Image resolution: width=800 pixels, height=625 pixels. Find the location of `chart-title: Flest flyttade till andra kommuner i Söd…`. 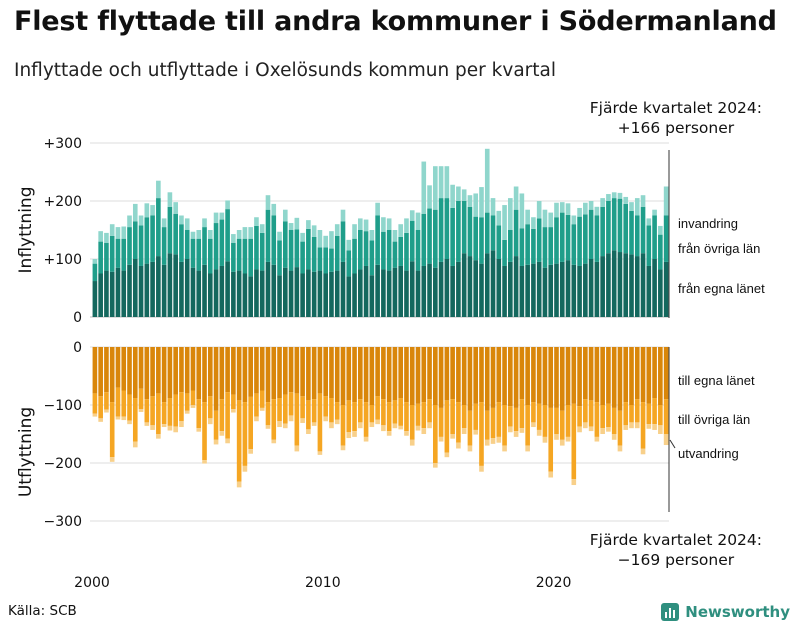

chart-title: Flest flyttade till andra kommuner i Söd… is located at coordinates (395, 21).